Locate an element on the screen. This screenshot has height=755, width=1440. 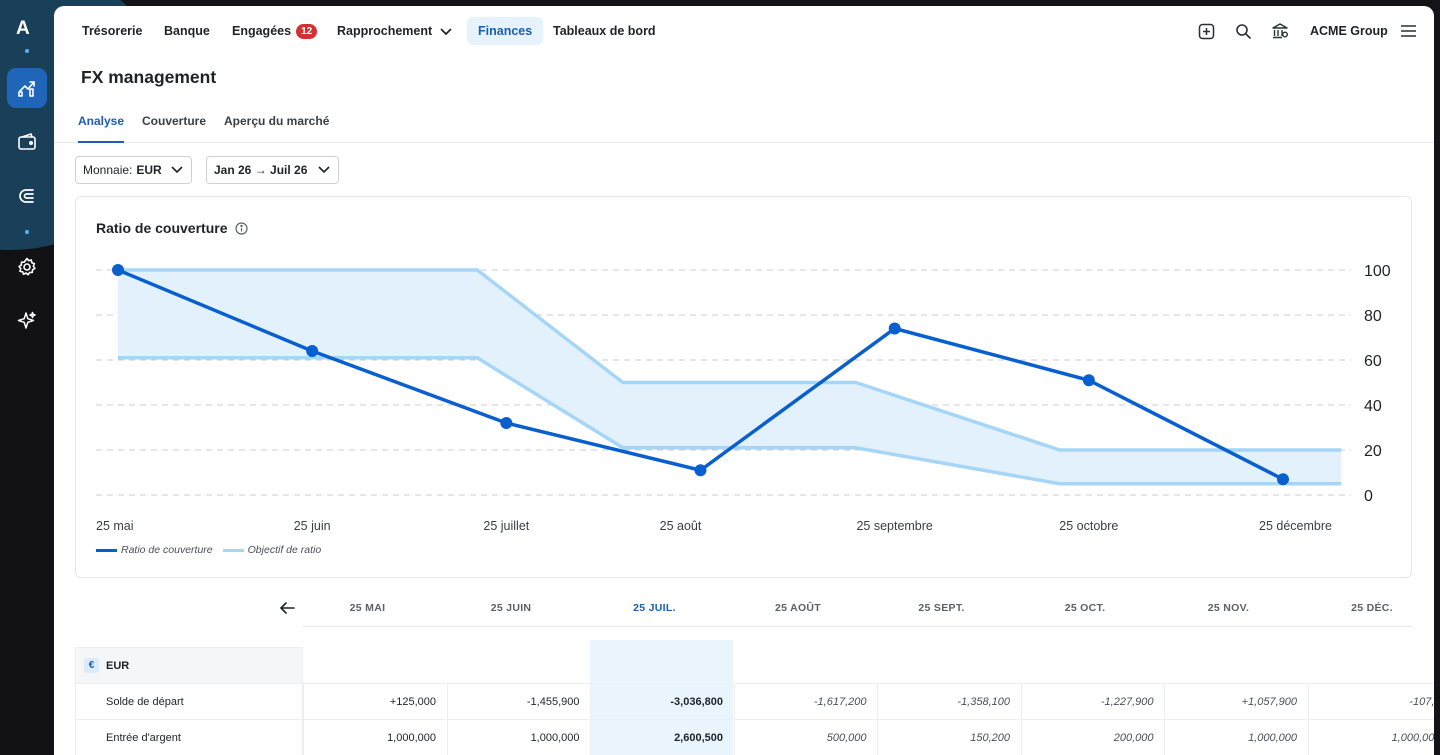
y-tick-label: 20 is located at coordinates (1373, 451).